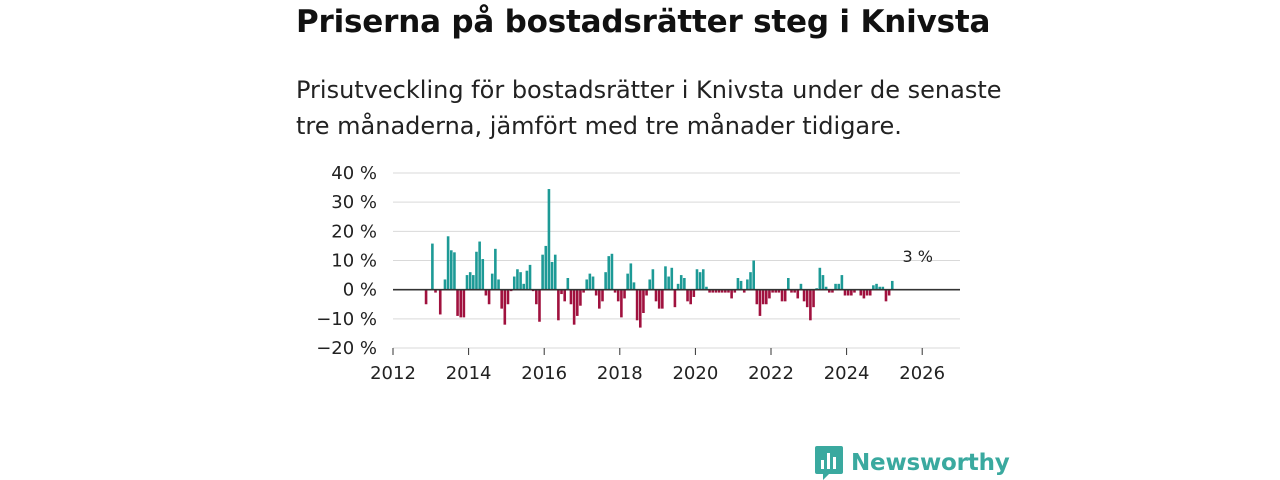 Image resolution: width=1280 pixels, height=480 pixels. I want to click on chart-title: Priserna på bostadsrätter steg i Knivsta, so click(643, 22).